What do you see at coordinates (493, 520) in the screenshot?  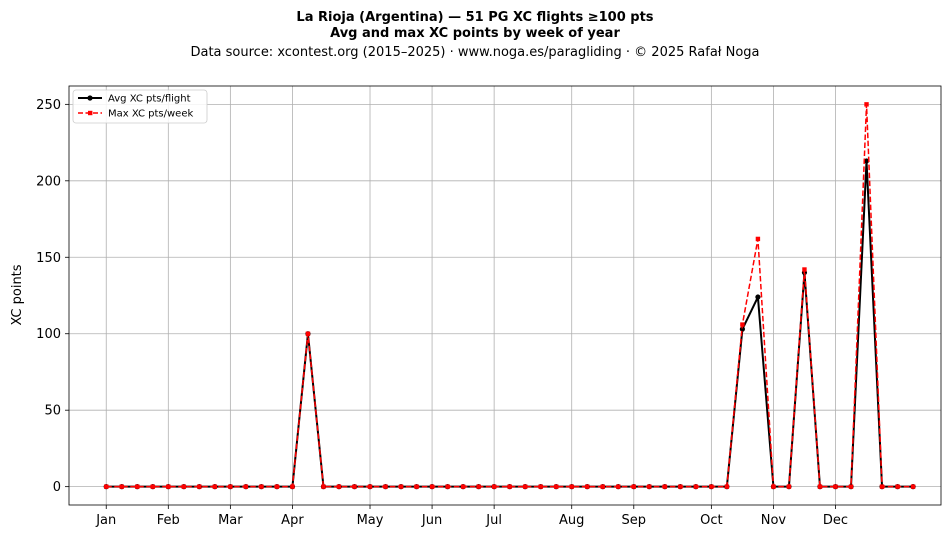 I see `x-tick-label: Jul` at bounding box center [493, 520].